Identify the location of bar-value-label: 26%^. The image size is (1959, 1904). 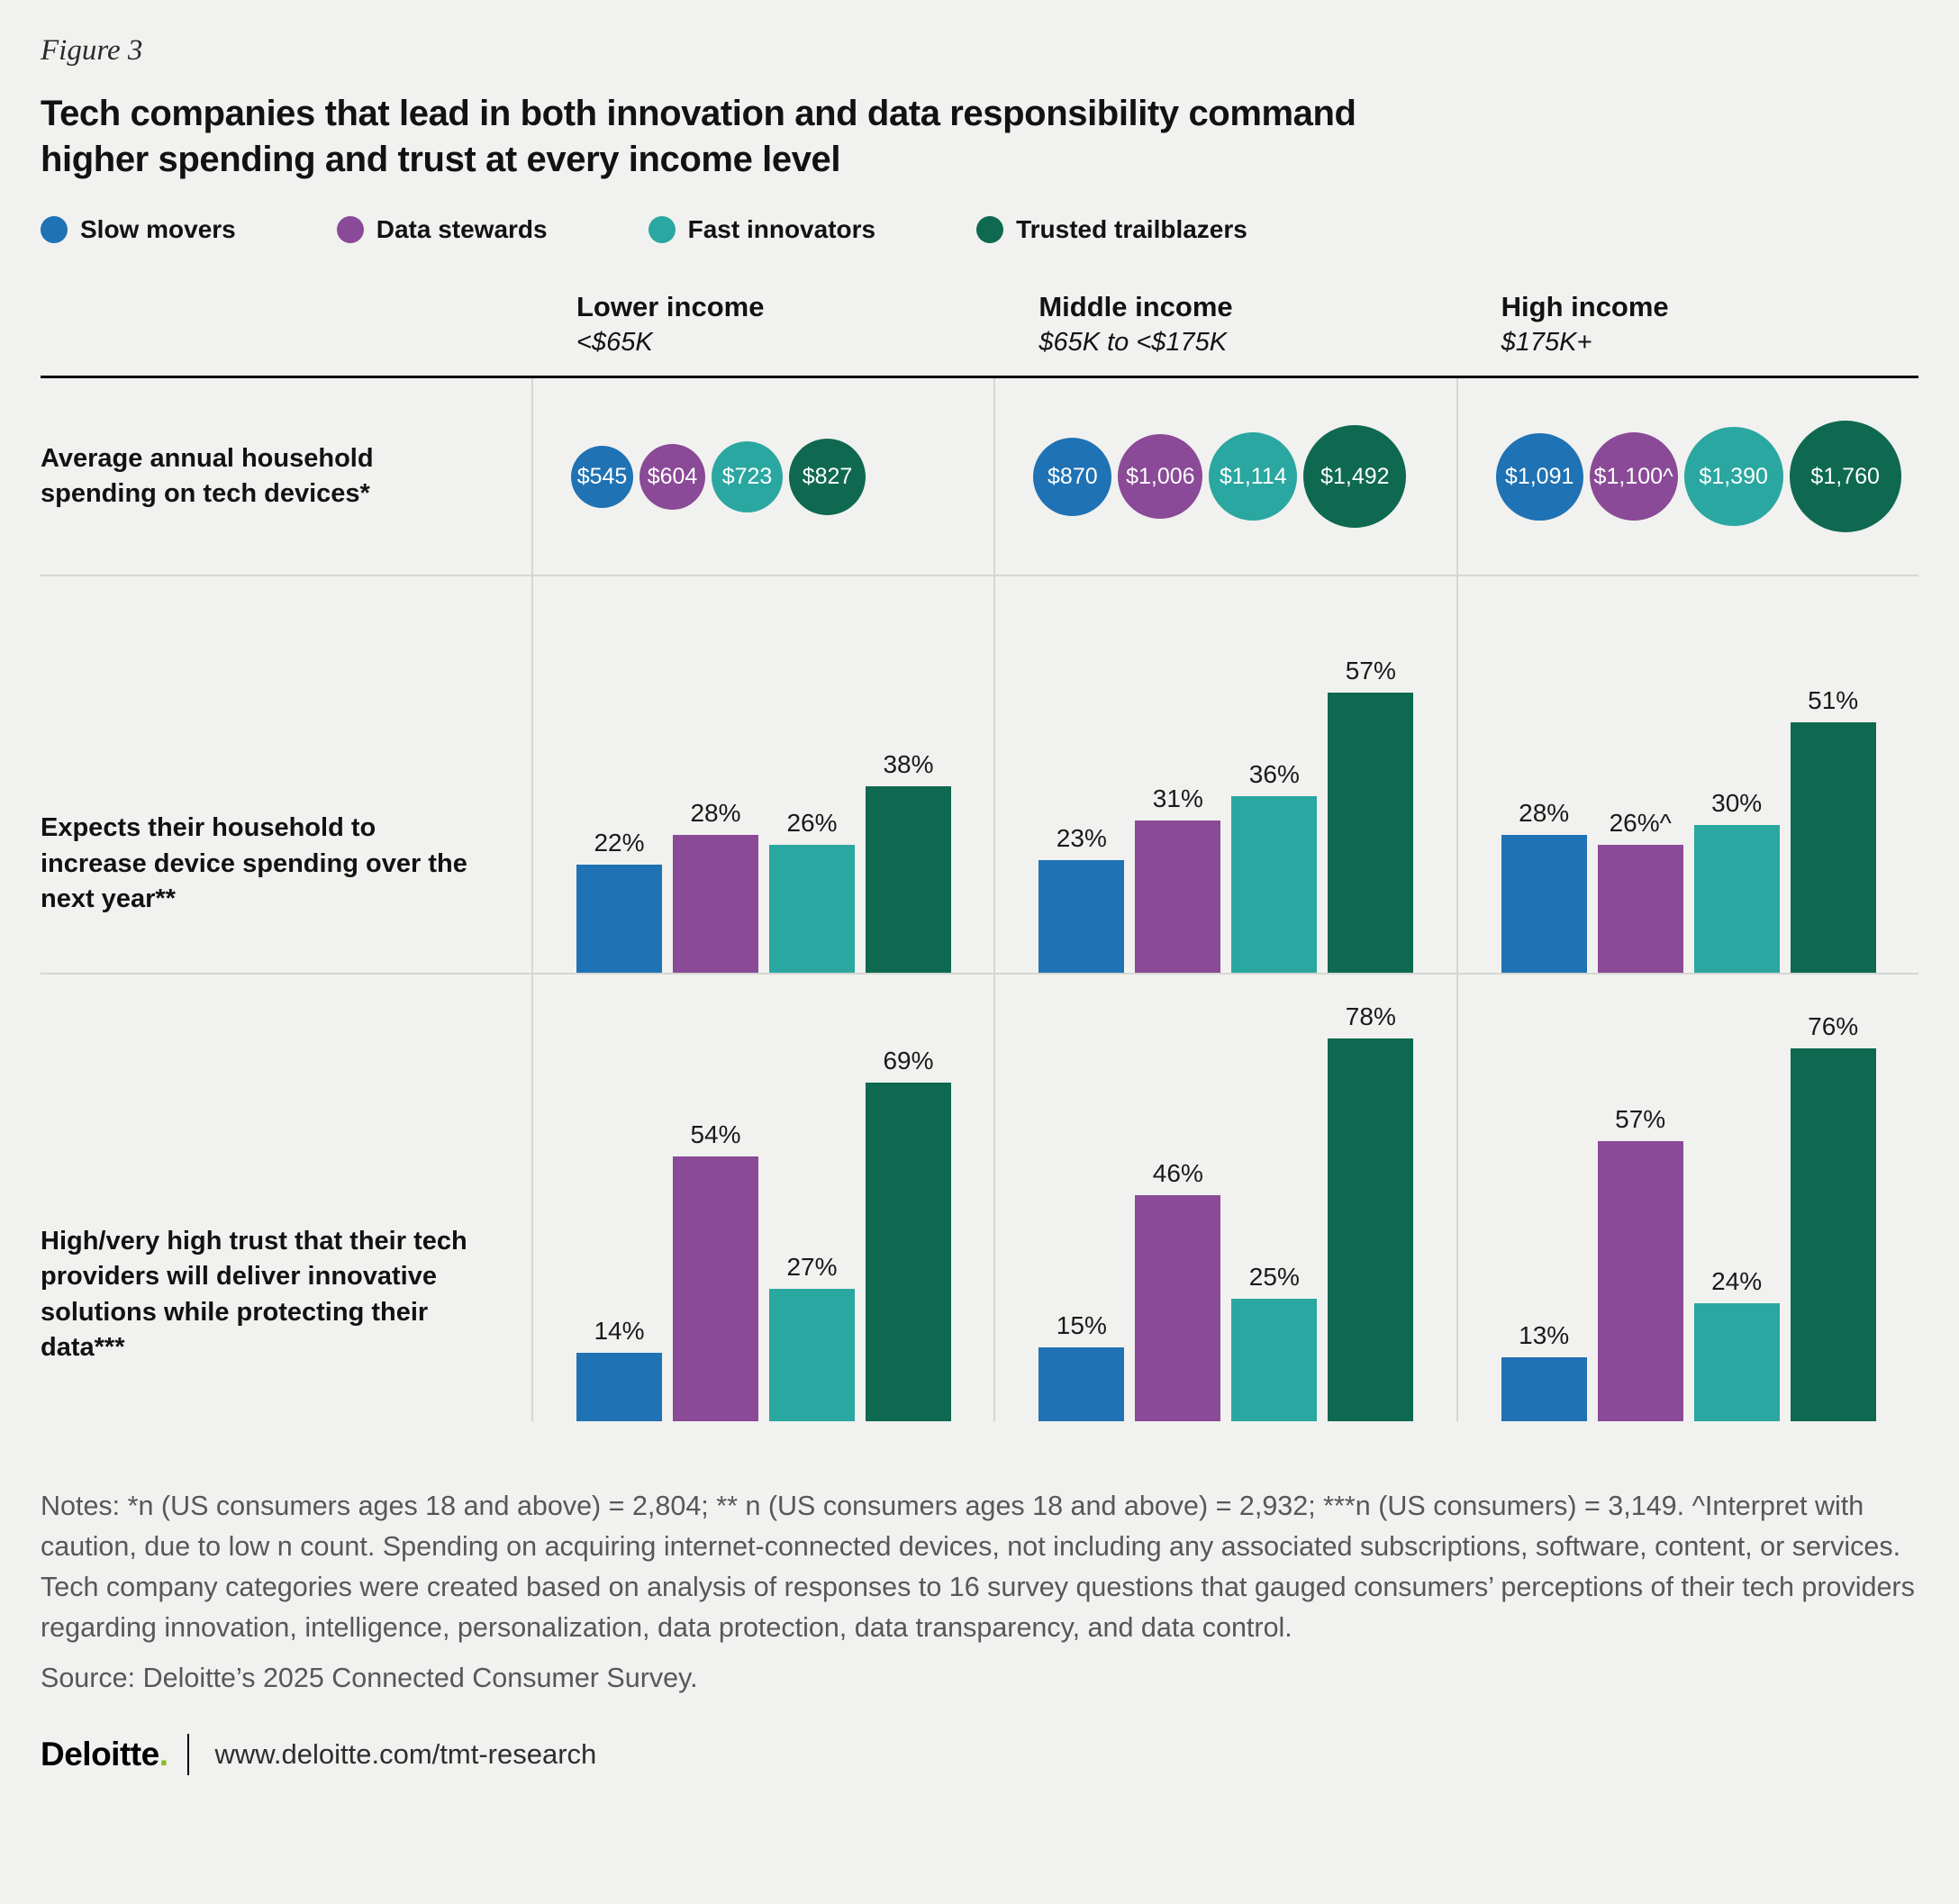
(1641, 823).